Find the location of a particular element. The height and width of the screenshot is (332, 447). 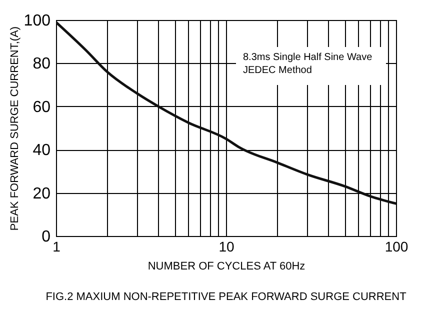

text: FIG.2 MAXIUM NON-REPETITIVE PEAK FORWARD SURGE CURRENT is located at coordinates (226, 297).